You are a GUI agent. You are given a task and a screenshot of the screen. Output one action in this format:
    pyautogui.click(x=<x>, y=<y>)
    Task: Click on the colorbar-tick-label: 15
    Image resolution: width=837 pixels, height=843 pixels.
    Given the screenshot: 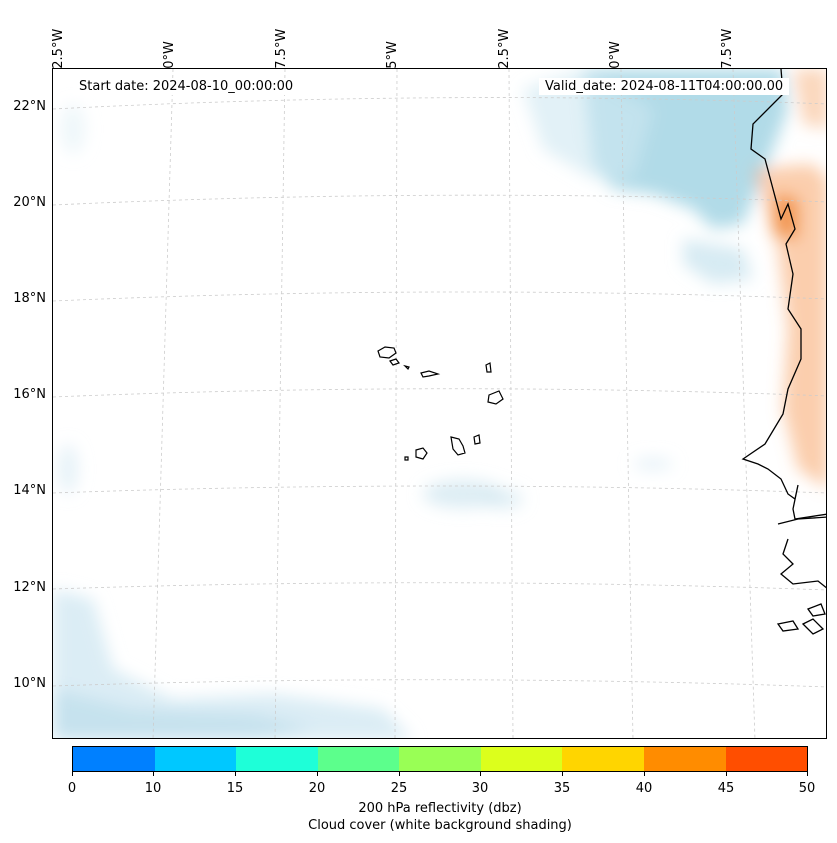 What is the action you would take?
    pyautogui.click(x=235, y=788)
    